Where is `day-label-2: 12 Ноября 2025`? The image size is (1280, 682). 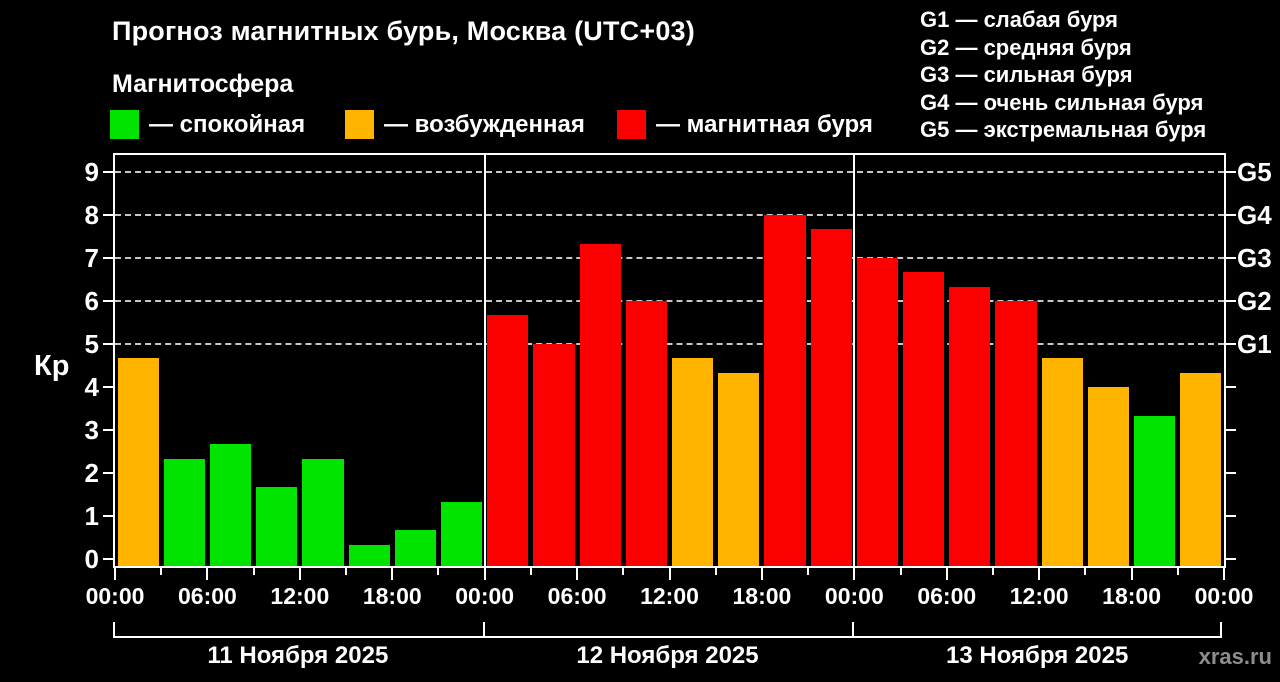
day-label-2: 12 Ноября 2025 is located at coordinates (667, 655).